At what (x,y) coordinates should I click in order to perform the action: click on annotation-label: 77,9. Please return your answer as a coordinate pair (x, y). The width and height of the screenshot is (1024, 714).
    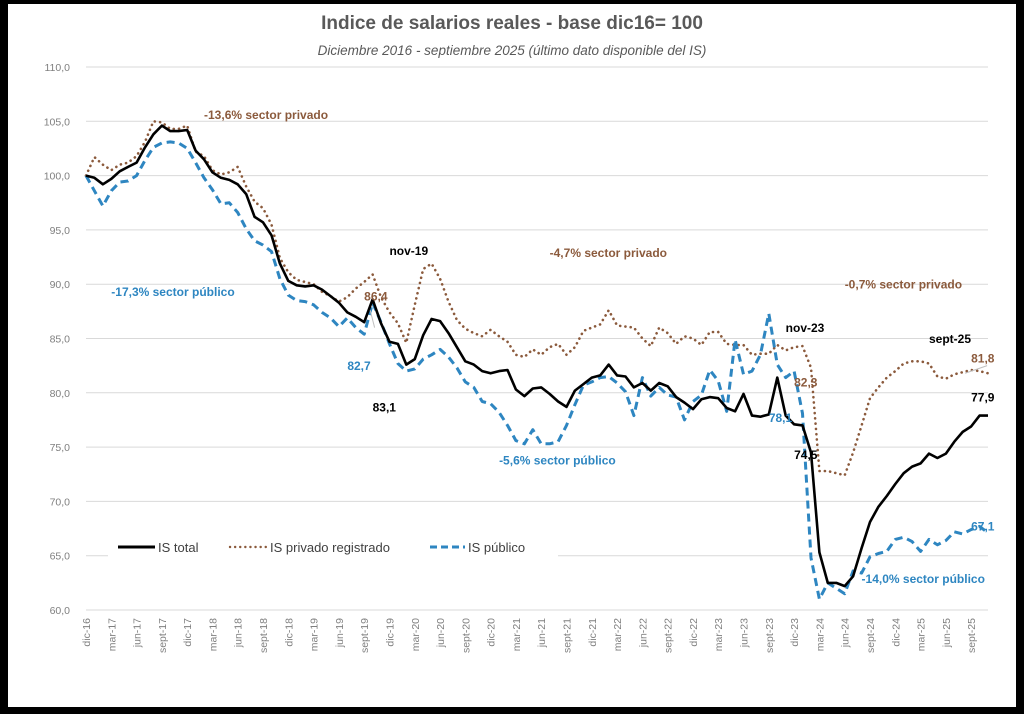
    Looking at the image, I should click on (983, 397).